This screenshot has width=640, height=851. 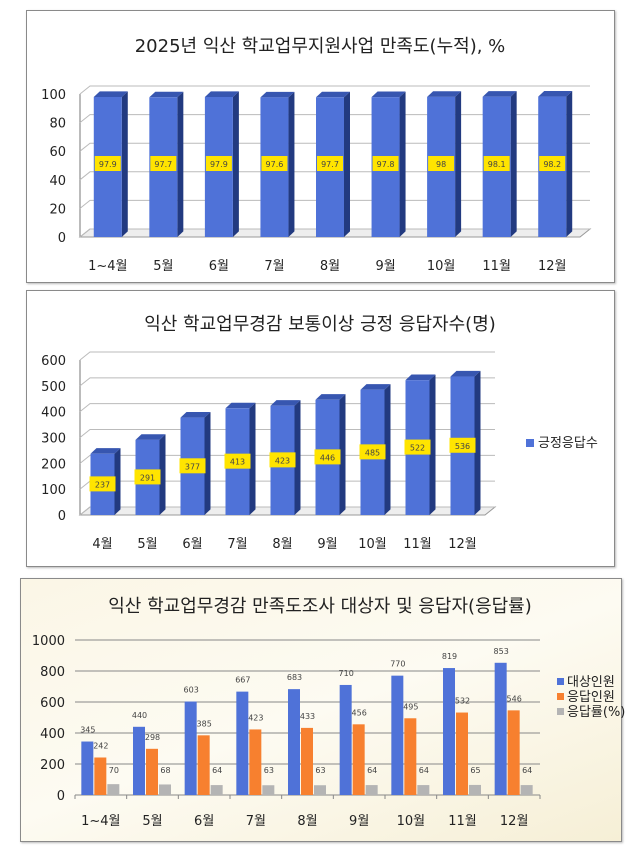 What do you see at coordinates (475, 770) in the screenshot?
I see `data-label: 65` at bounding box center [475, 770].